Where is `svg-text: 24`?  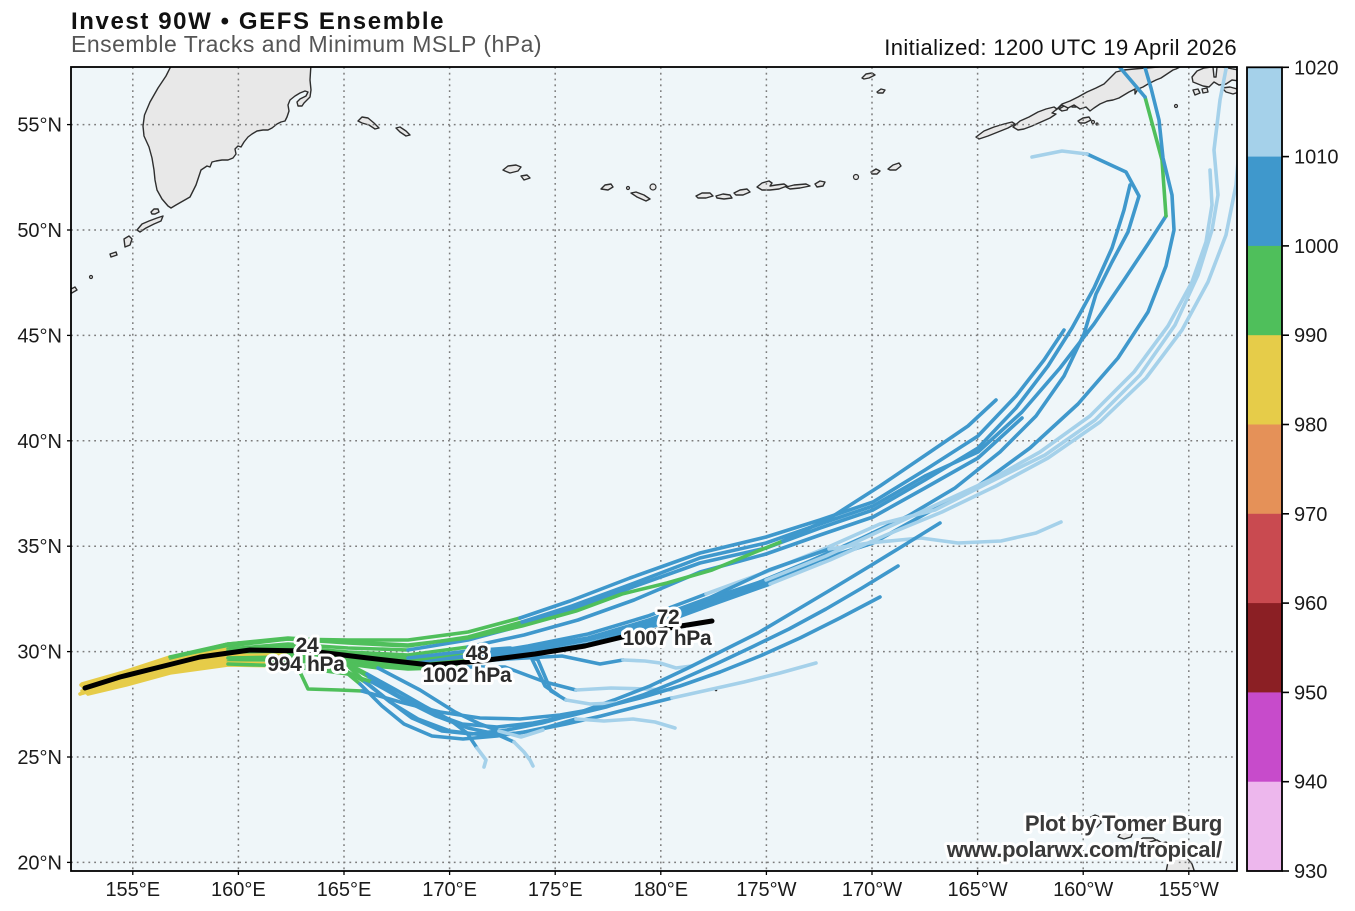
svg-text: 24 is located at coordinates (307, 645).